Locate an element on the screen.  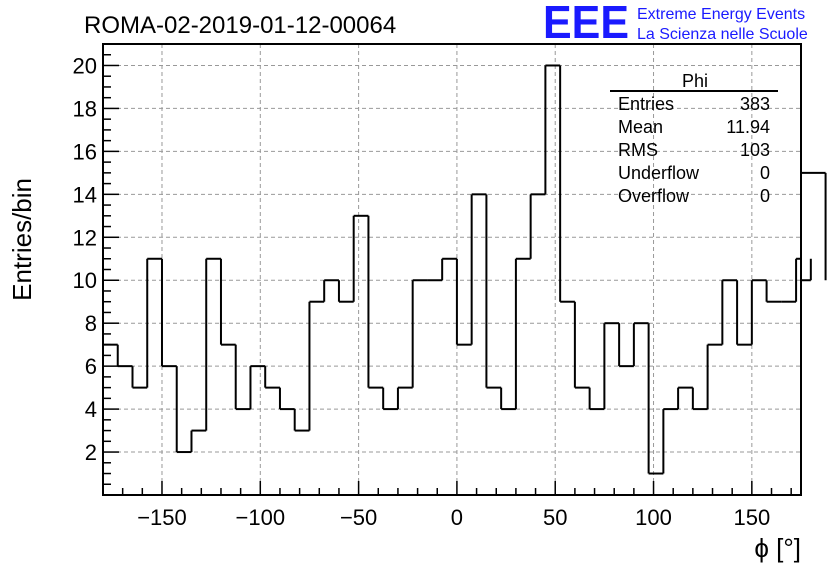
x-axis-title: ϕ [°] is located at coordinates (777, 548).